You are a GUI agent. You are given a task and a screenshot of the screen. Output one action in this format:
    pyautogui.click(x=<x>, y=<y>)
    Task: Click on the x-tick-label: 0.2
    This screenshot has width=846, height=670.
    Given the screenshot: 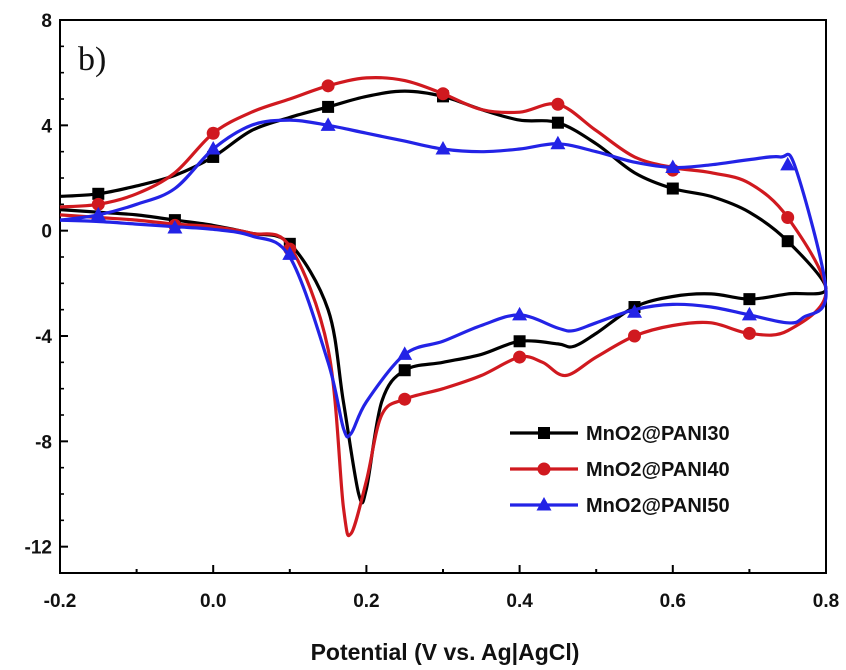 What is the action you would take?
    pyautogui.click(x=366, y=601)
    